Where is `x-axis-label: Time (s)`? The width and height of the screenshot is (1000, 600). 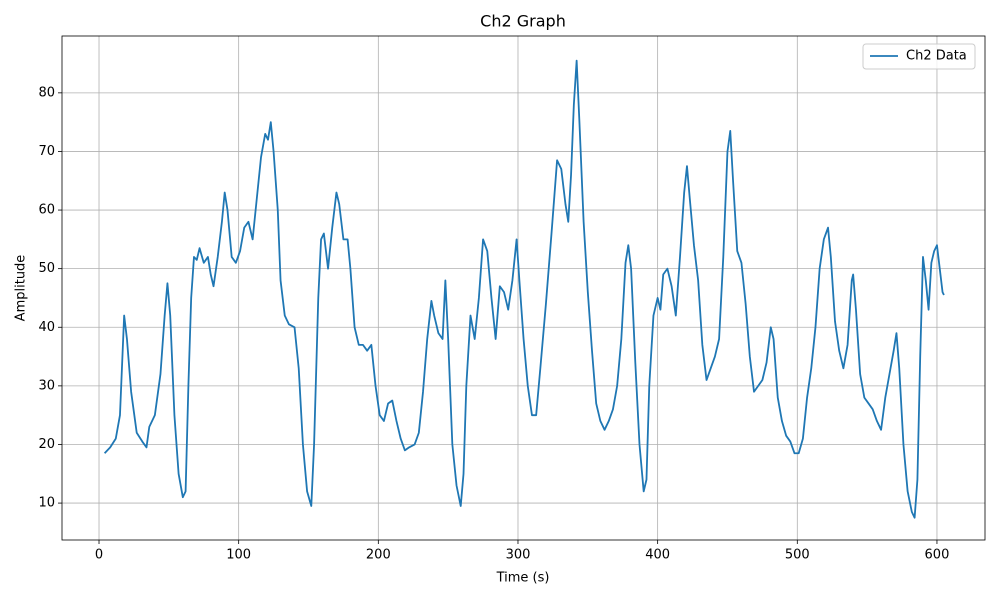
x-axis-label: Time (s) is located at coordinates (523, 578).